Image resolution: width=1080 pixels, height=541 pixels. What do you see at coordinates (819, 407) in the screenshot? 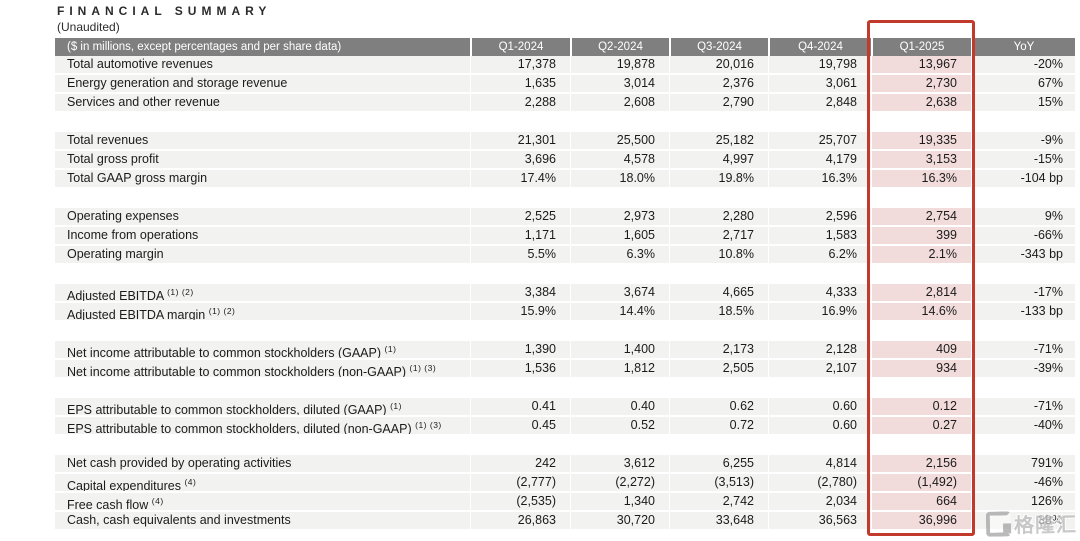
I see `value-cell: 0.60` at bounding box center [819, 407].